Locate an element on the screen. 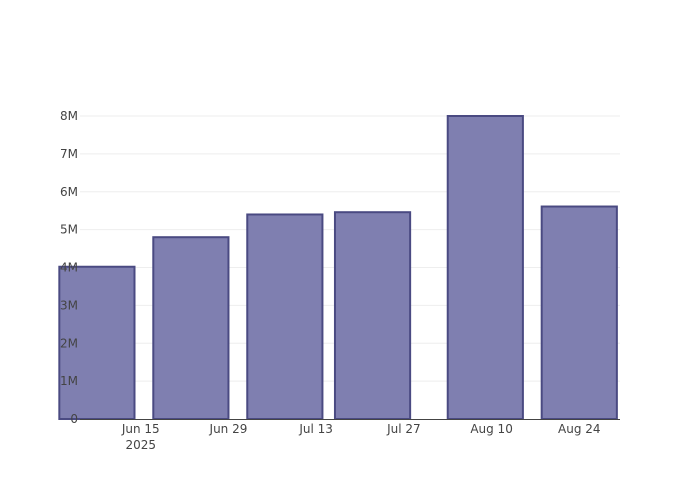 The height and width of the screenshot is (500, 700). x-tick-label: Aug 24 is located at coordinates (579, 429).